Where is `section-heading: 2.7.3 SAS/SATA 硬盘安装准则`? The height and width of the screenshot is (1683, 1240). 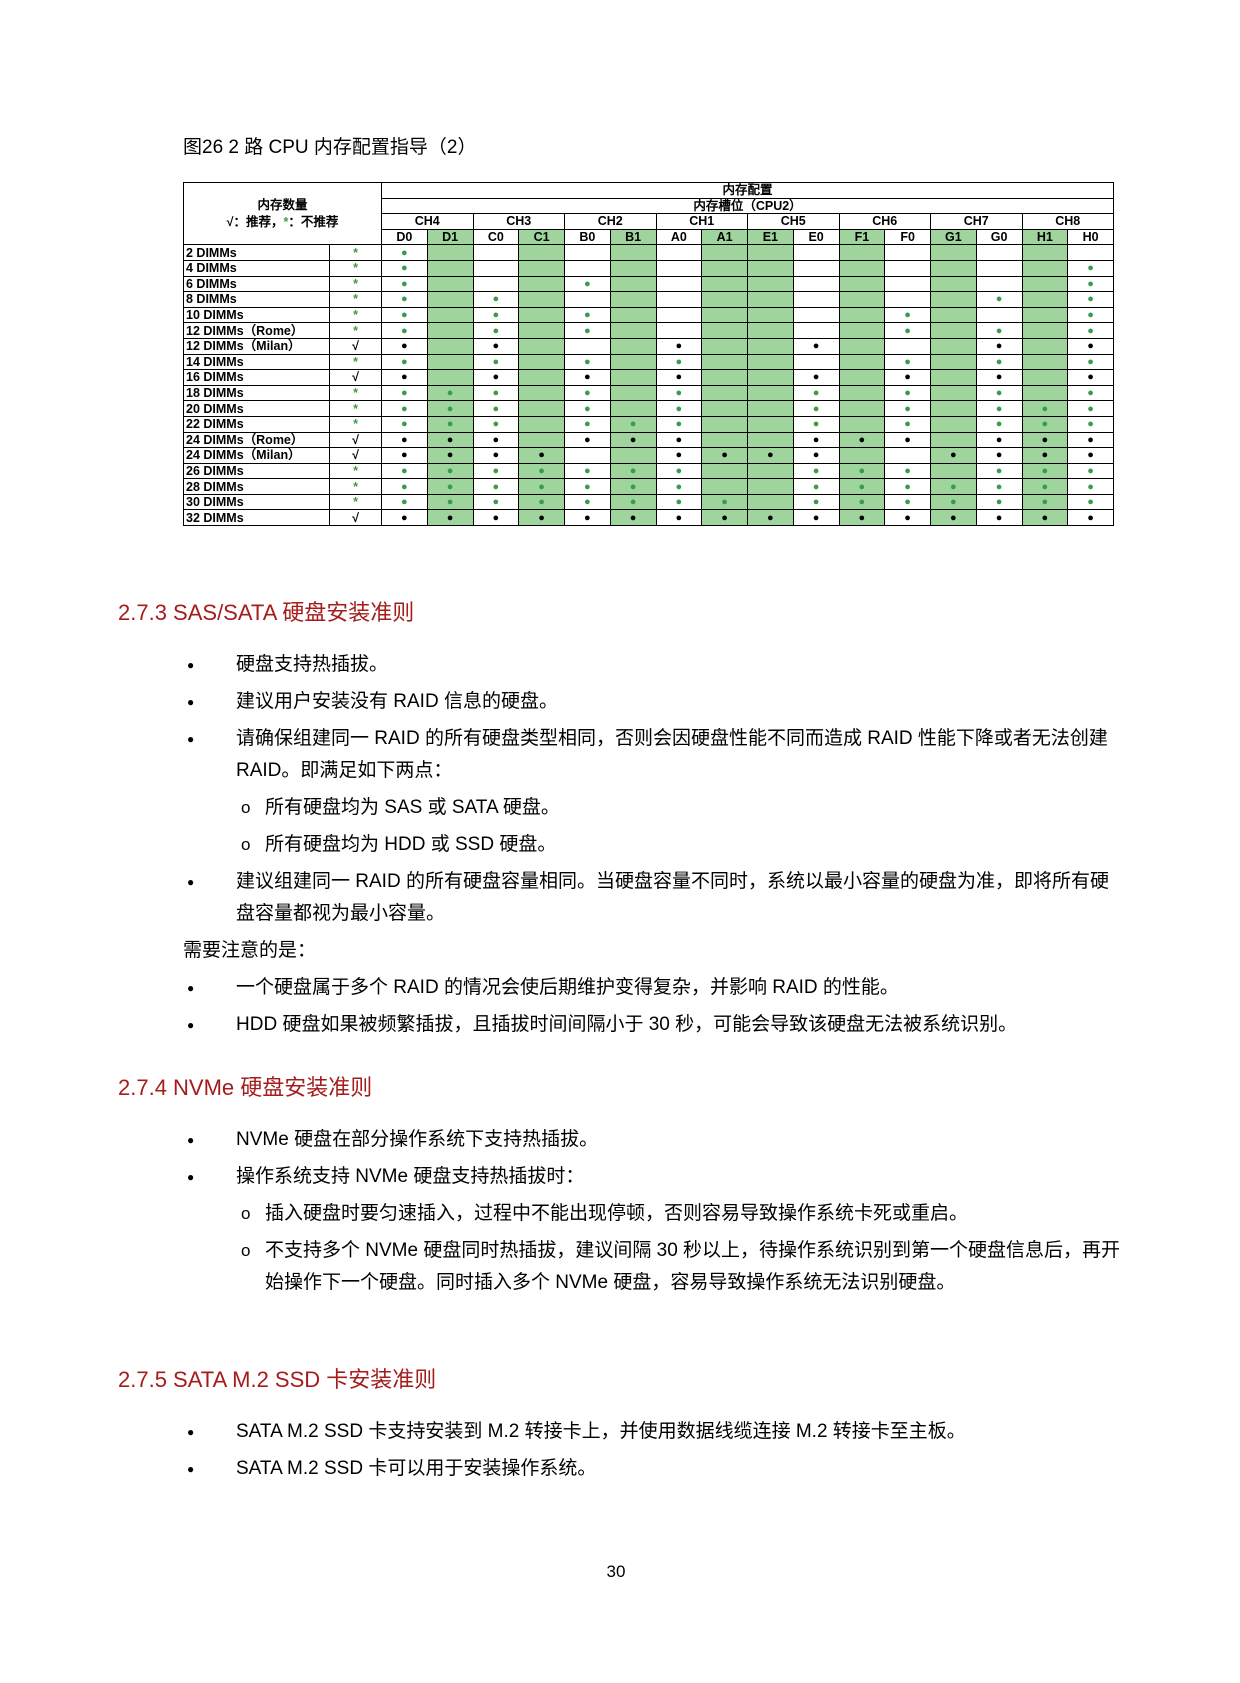
section-heading: 2.7.3 SAS/SATA 硬盘安装准则 is located at coordinates (266, 612).